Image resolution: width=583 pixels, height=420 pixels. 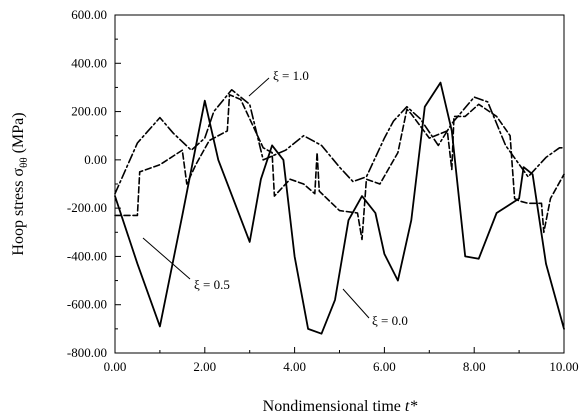 I want to click on y-tick-label: -800.00, so click(x=87, y=352).